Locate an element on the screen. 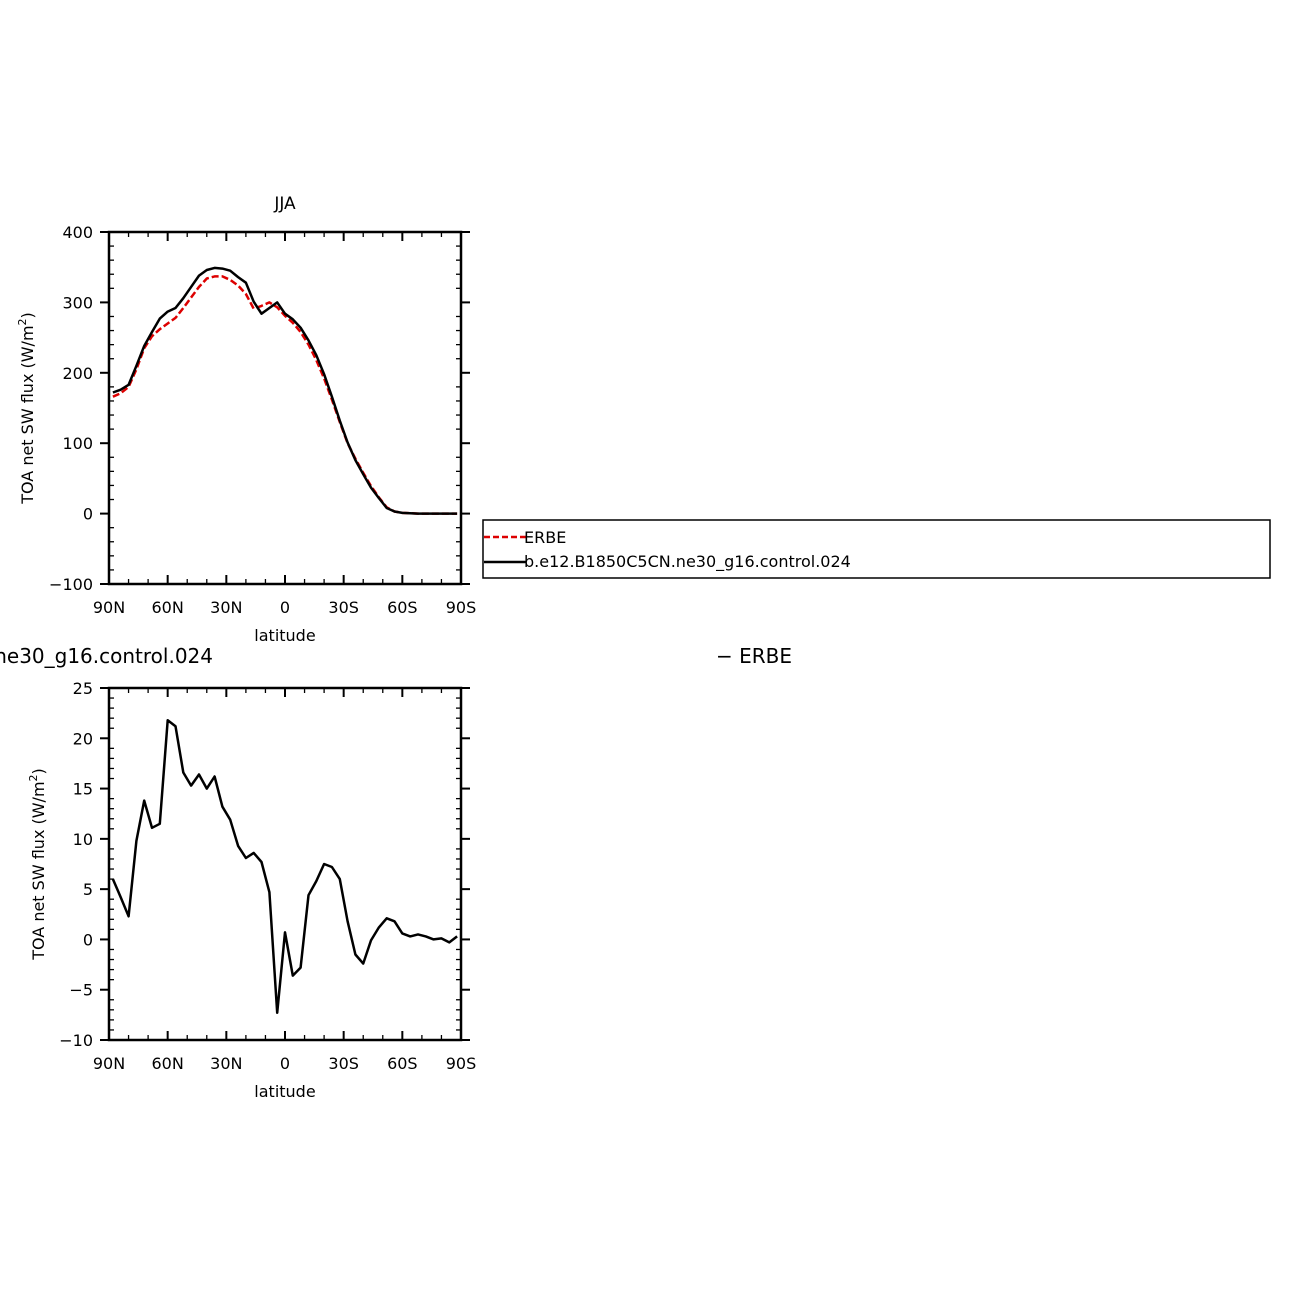  y-tick-label: −10 is located at coordinates (76, 1040).